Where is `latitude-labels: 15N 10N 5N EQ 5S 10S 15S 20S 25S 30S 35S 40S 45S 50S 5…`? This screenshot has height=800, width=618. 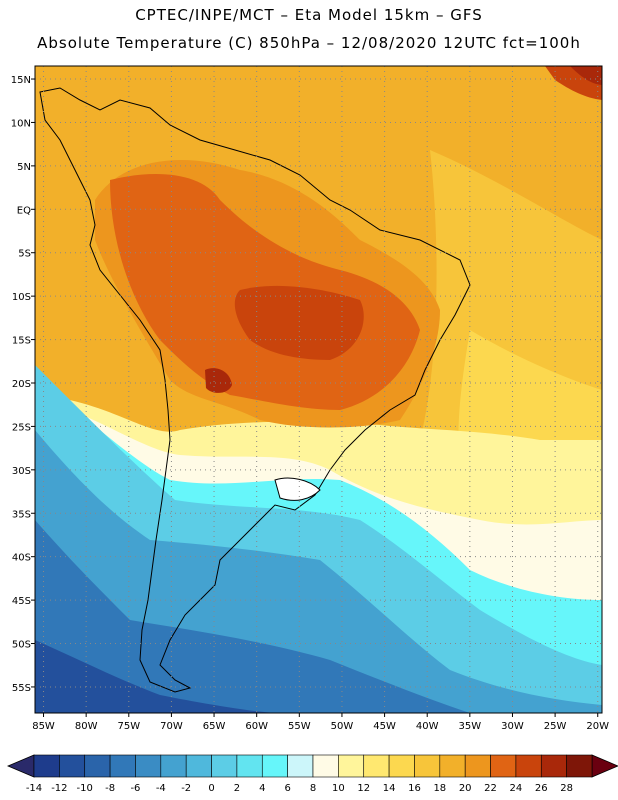
latitude-labels: 15N 10N 5N EQ 5S 10S 15S 20S 25S 30S 35S 40S 45S 50S 5… is located at coordinates (23, 384).